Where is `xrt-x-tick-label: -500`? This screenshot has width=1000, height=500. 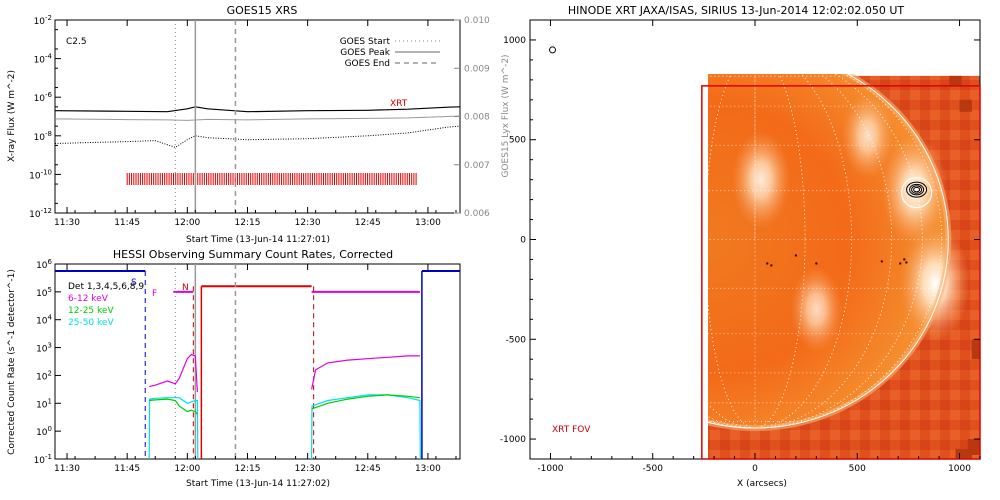 xrt-x-tick-label: -500 is located at coordinates (653, 469).